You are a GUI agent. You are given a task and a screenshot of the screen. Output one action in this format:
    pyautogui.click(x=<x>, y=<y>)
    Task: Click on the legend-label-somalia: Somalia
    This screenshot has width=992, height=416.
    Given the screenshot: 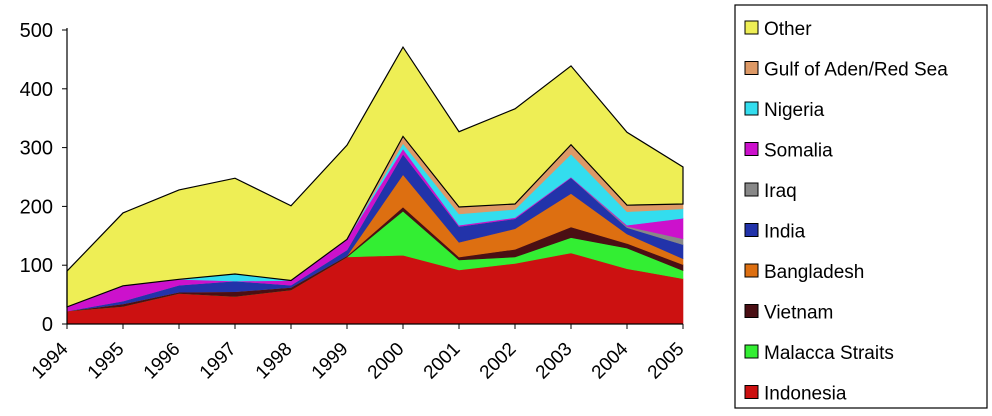 What is the action you would take?
    pyautogui.click(x=798, y=151)
    